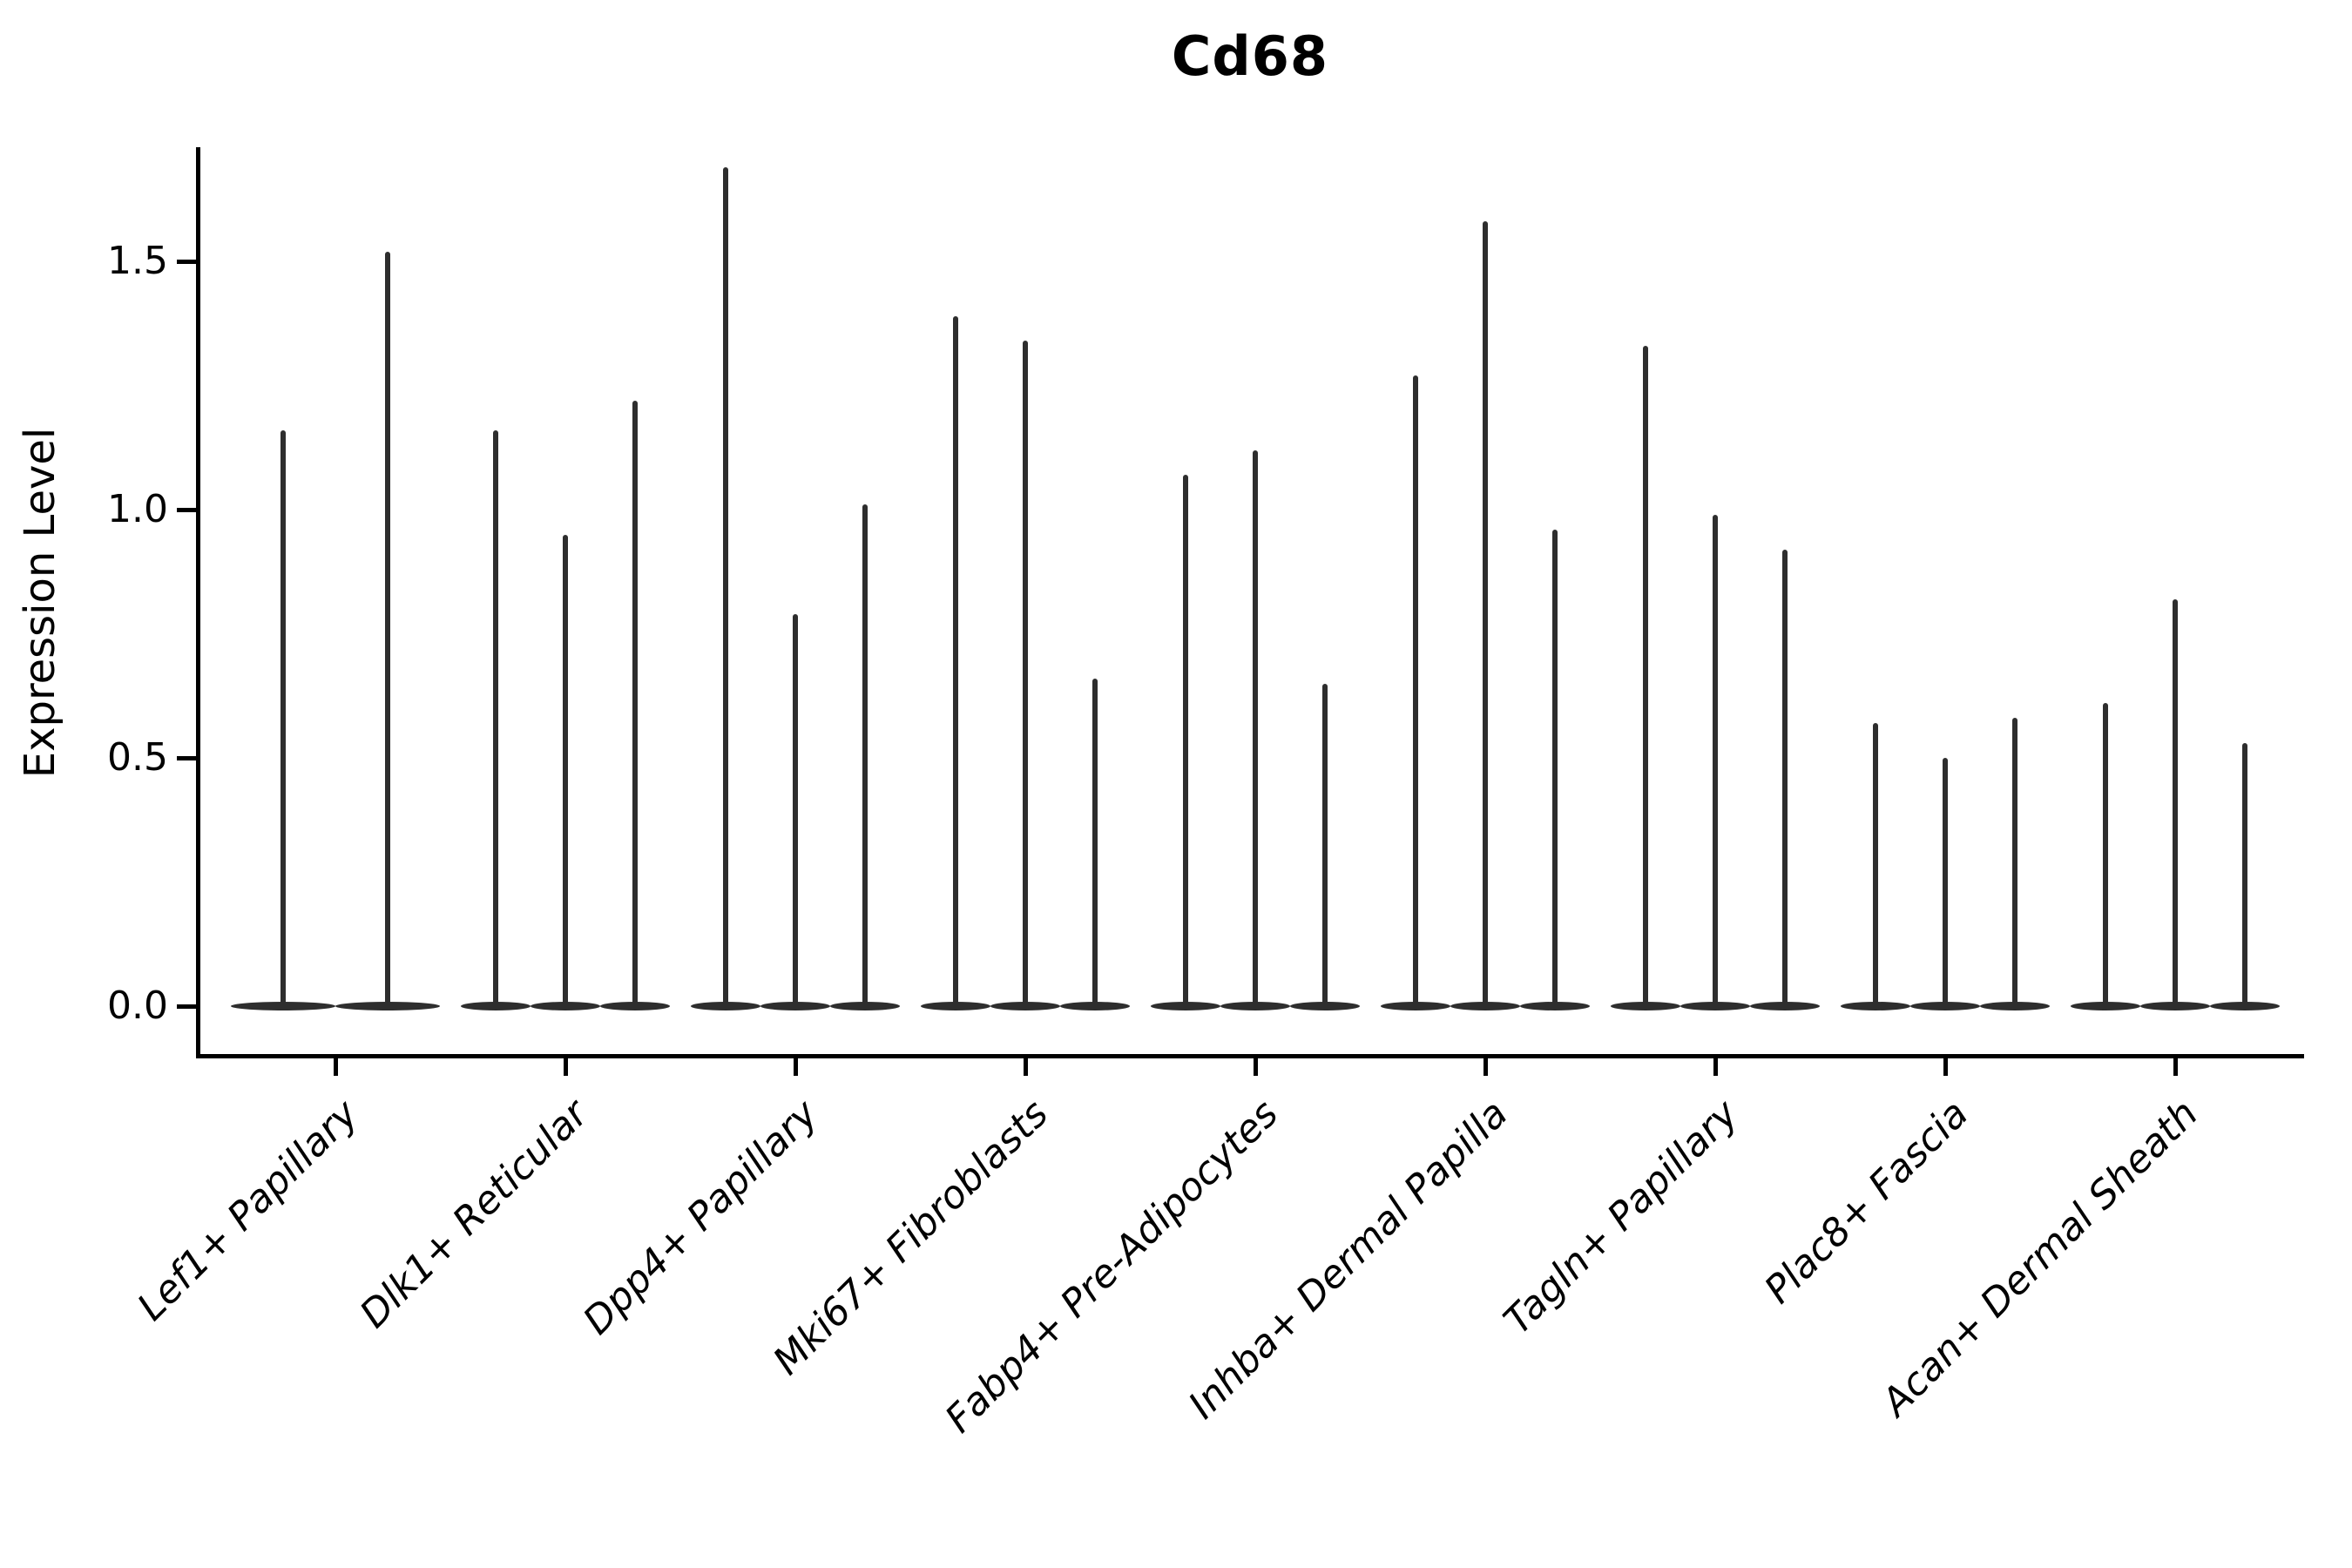  I want to click on y-tick-label: 1.0, so click(137, 509).